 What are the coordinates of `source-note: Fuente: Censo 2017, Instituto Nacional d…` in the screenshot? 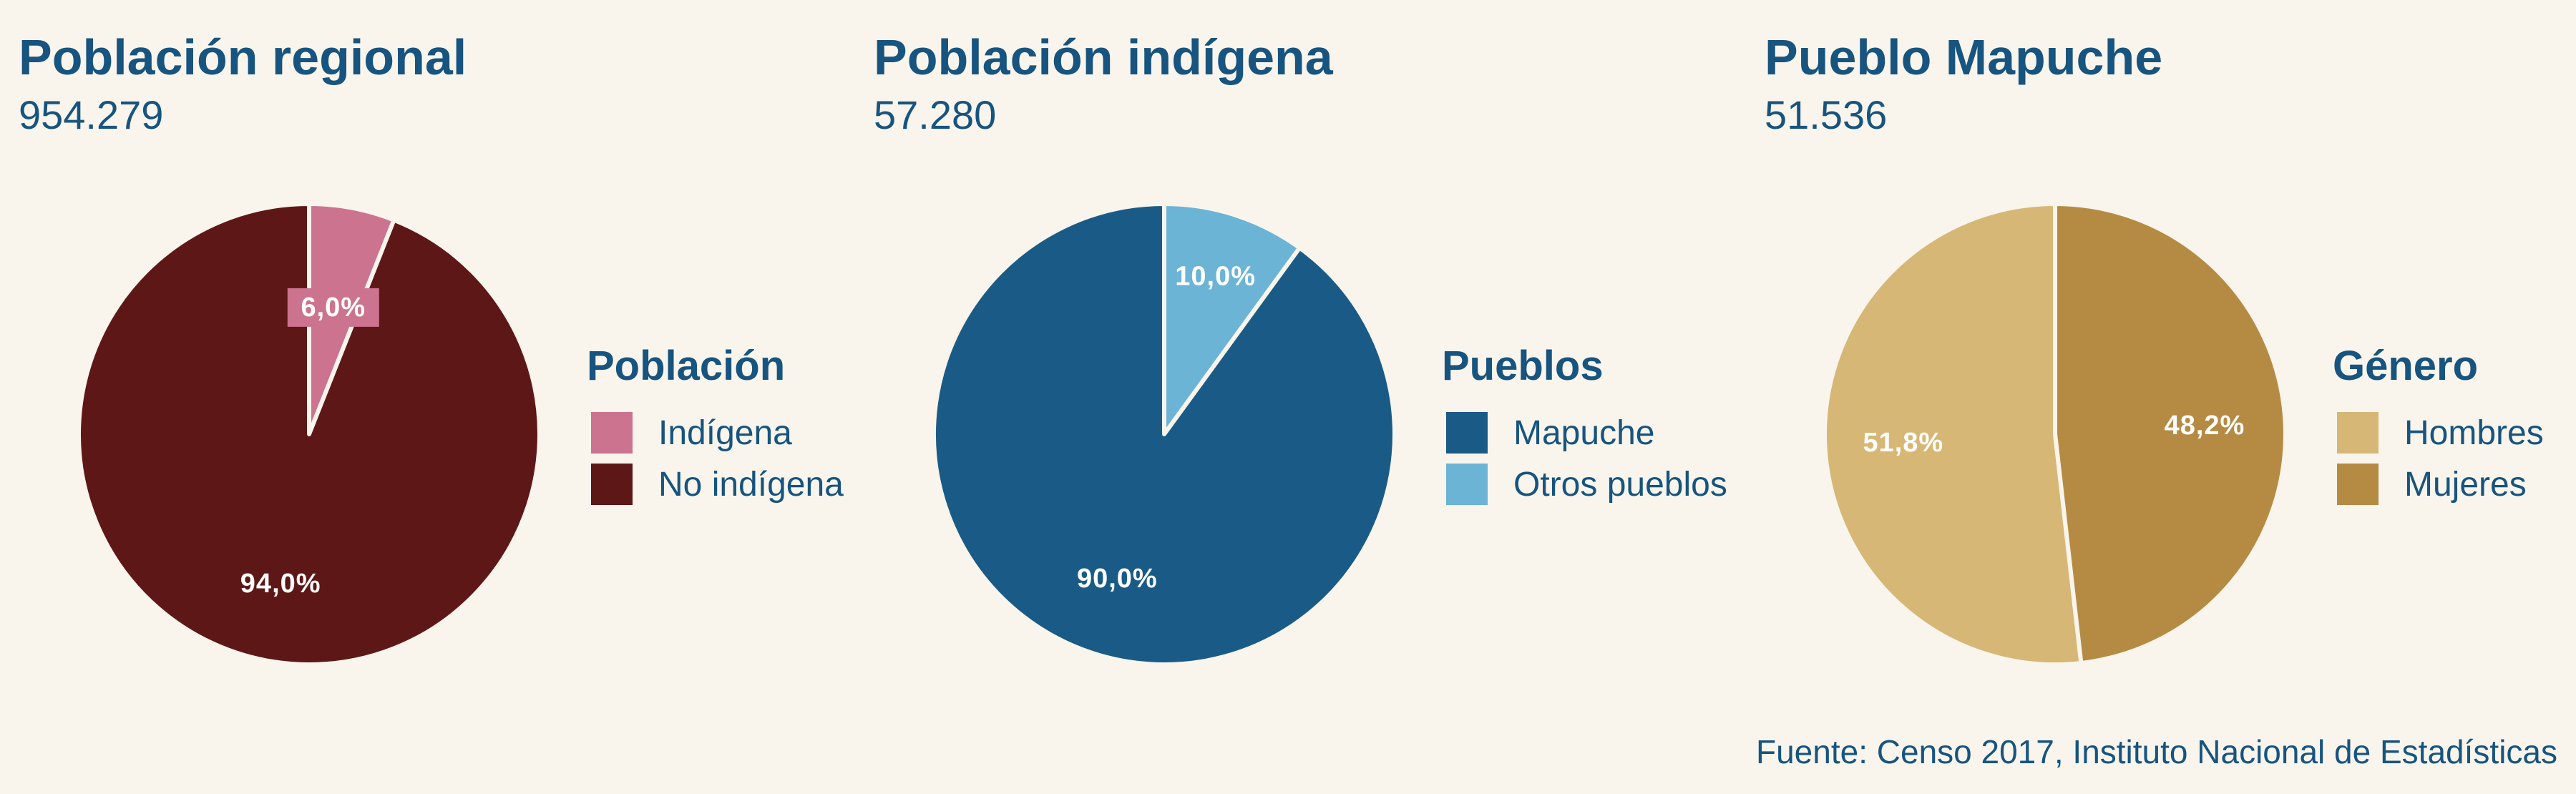 It's located at (2156, 752).